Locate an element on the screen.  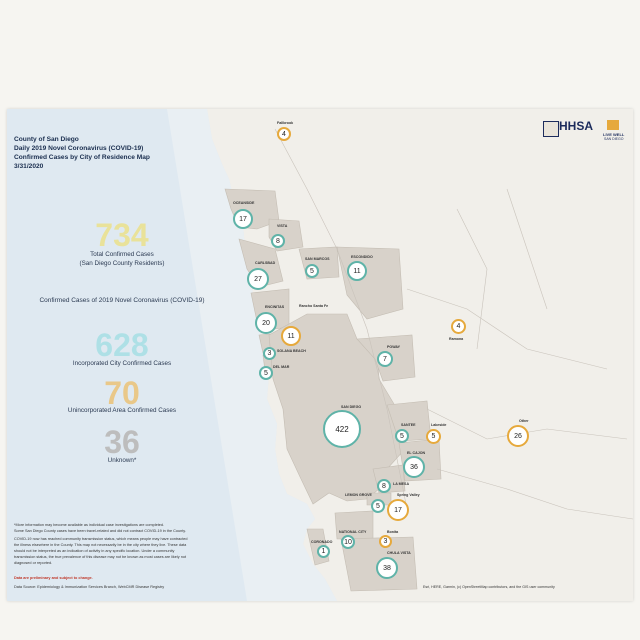
bubble-carlsbad: 27 is located at coordinates (258, 279).